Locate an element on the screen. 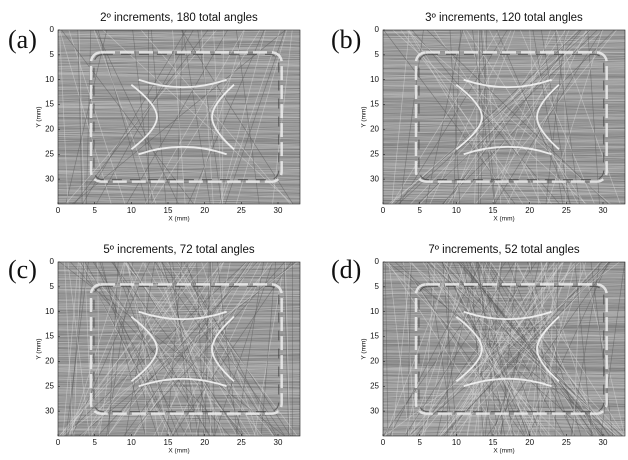 This screenshot has width=628, height=460. outline-shadow is located at coordinates (511, 349).